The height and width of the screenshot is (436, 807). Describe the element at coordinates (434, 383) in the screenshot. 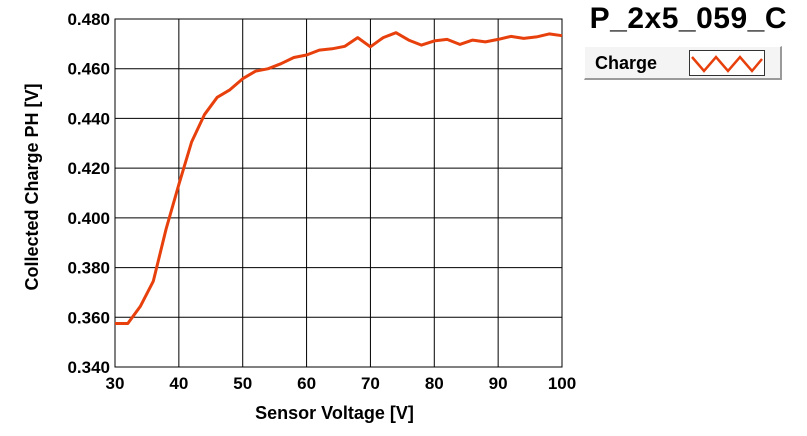

I see `x-tick-label: 80` at that location.